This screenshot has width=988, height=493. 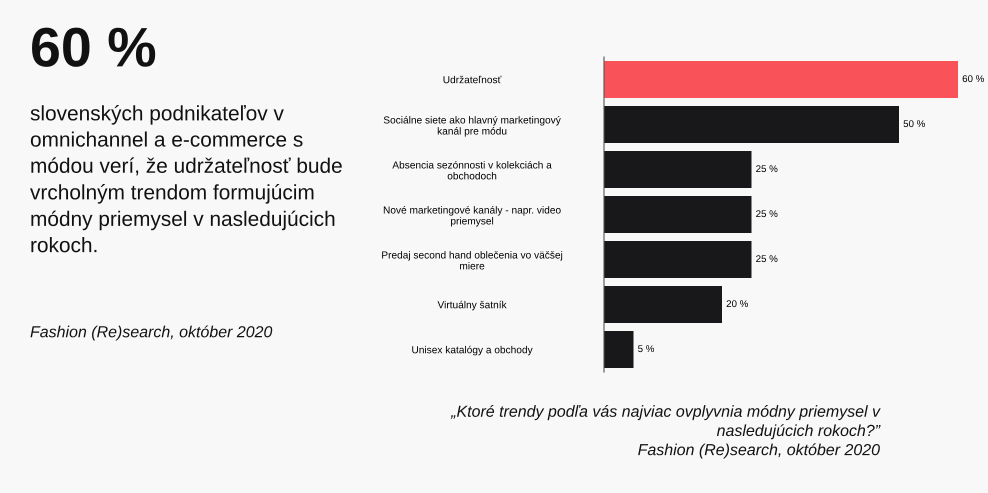 I want to click on y-tick-label: Udržateľnosť, so click(x=473, y=80).